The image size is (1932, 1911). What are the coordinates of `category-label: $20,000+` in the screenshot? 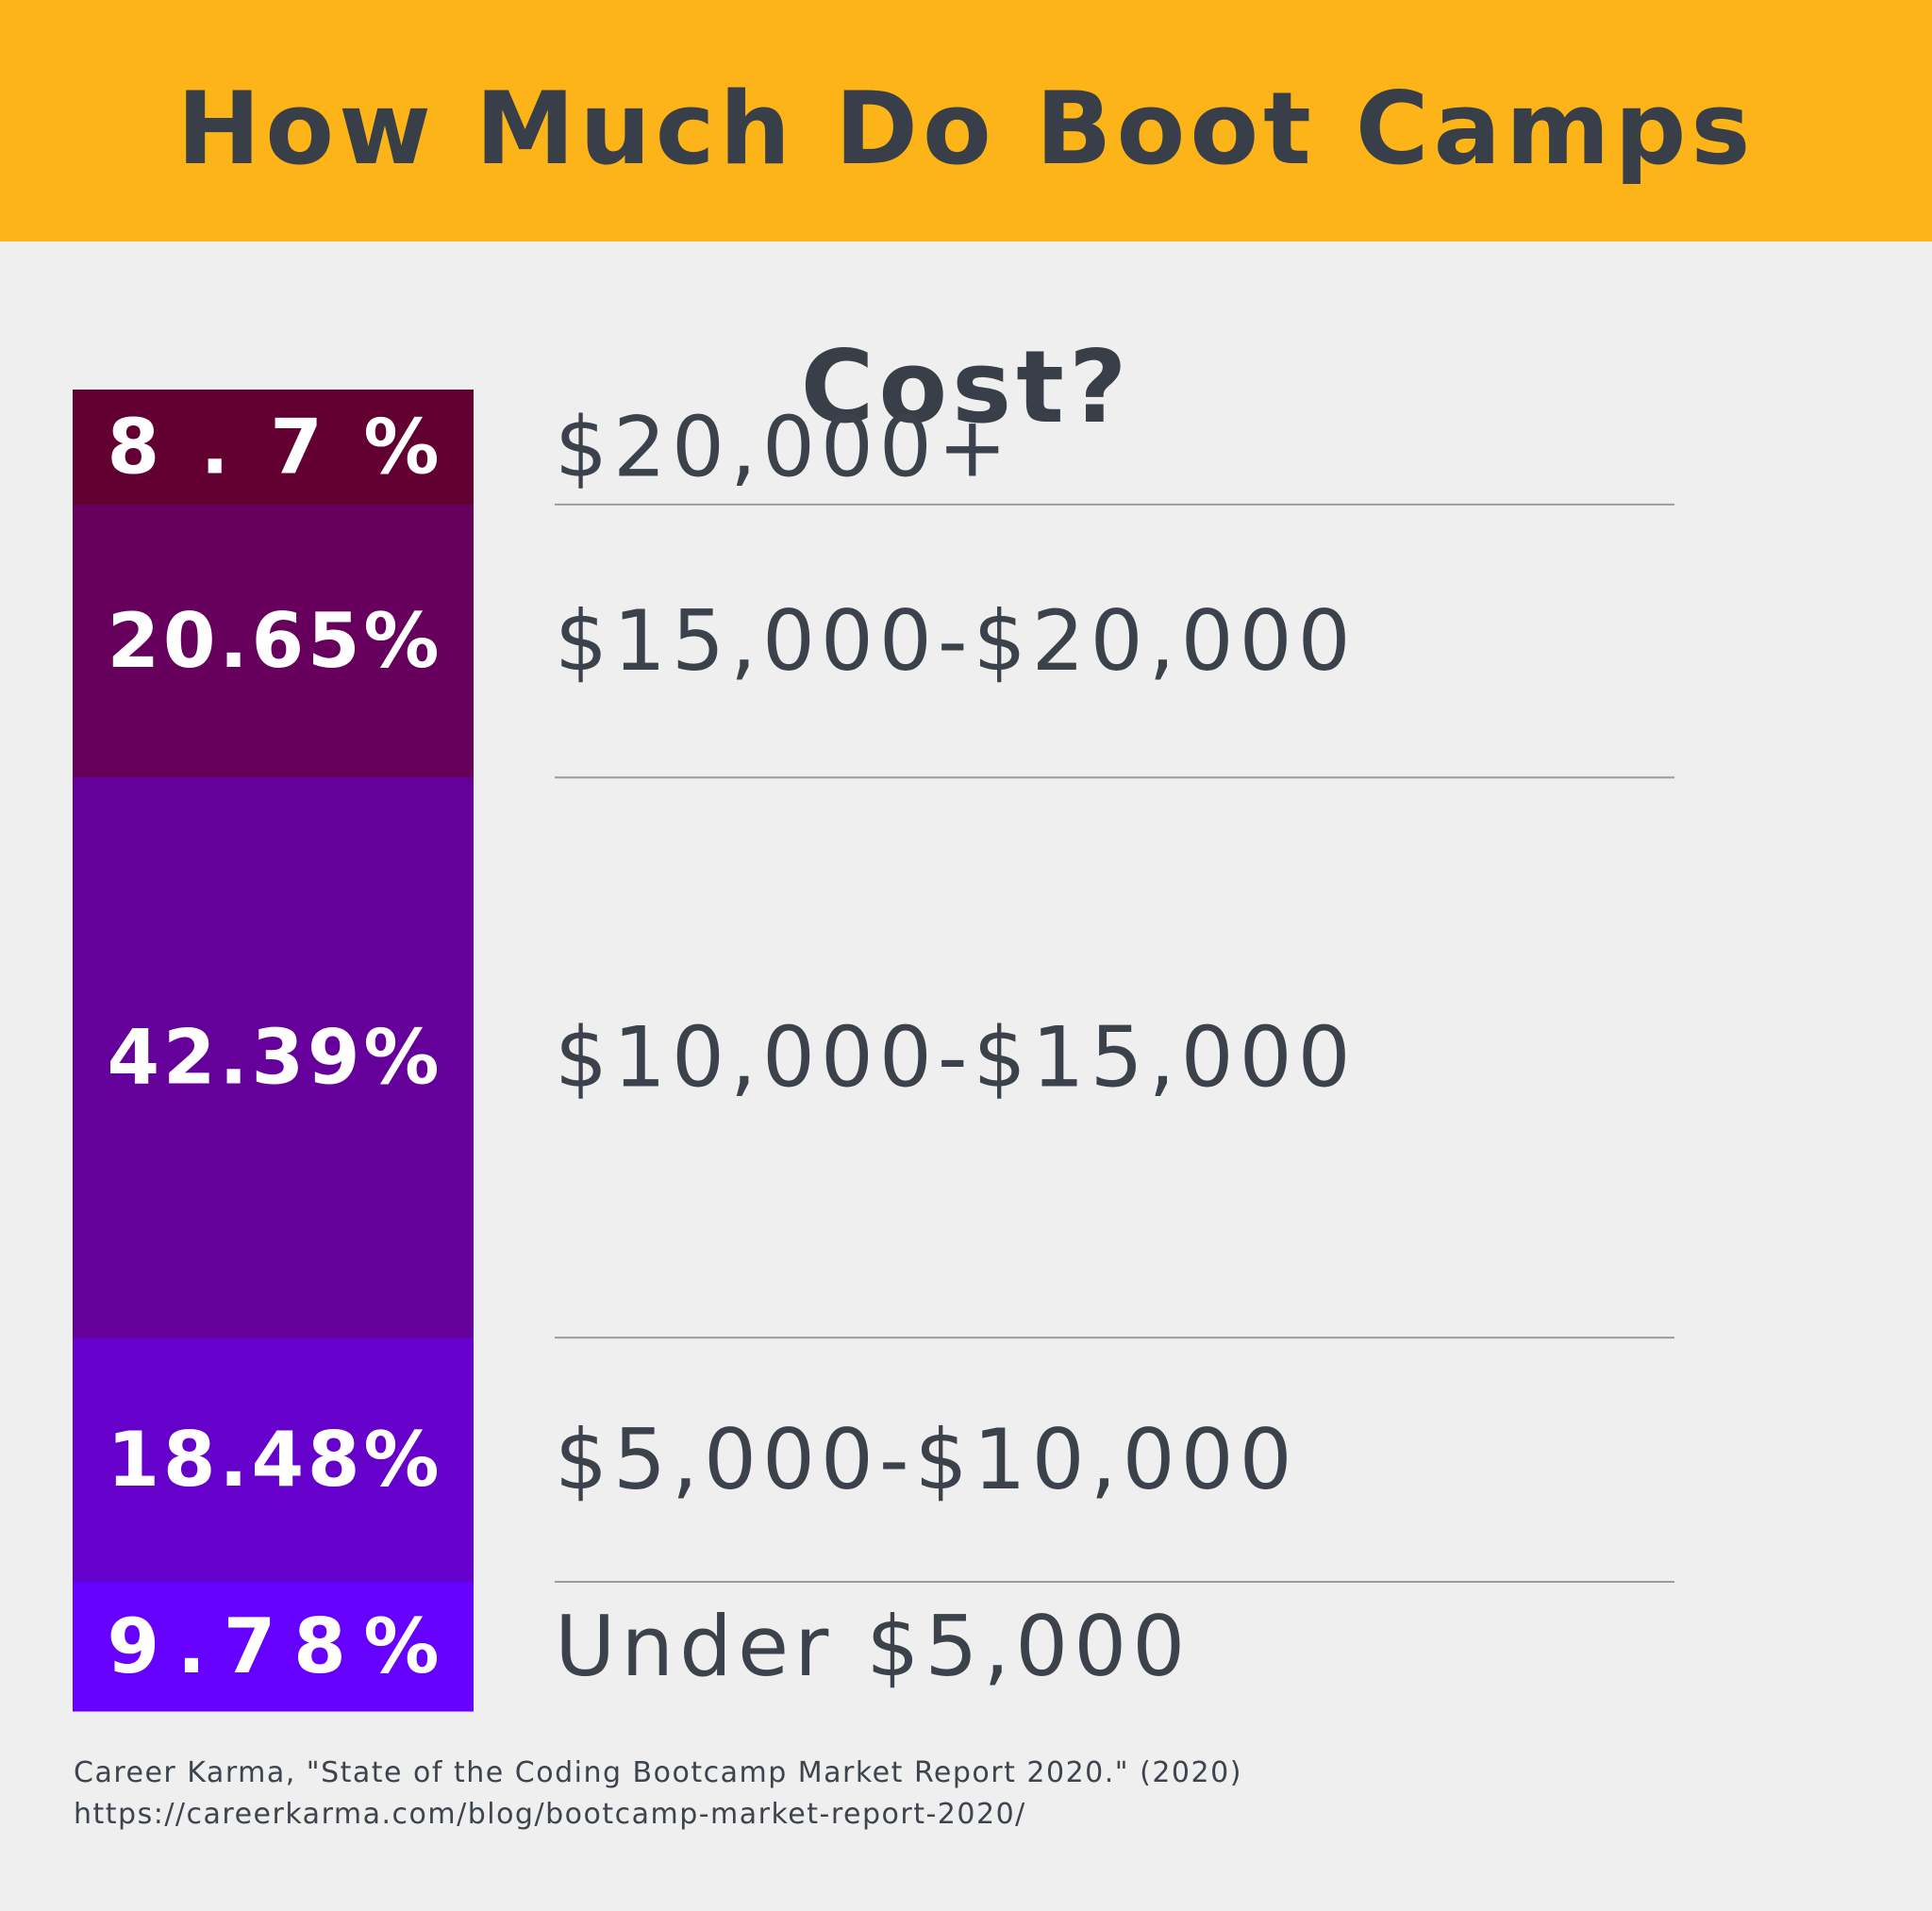 It's located at (784, 446).